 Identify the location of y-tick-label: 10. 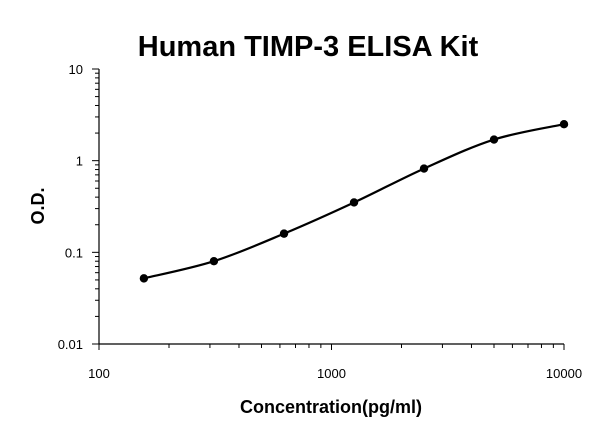
(76, 69).